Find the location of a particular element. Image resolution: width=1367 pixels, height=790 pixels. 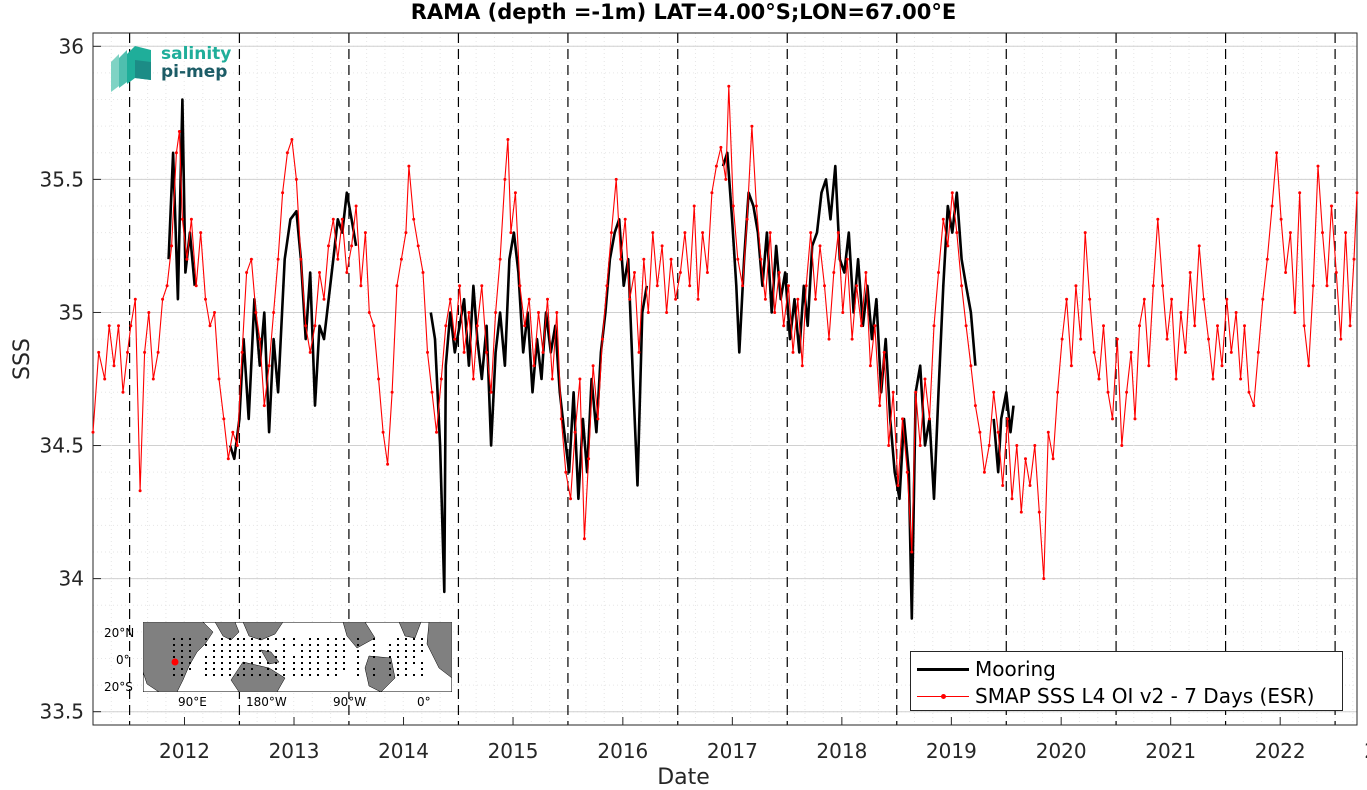

legend-entry-smap: SMAP SSS L4 OI v2 - 7 Days (ESR) is located at coordinates (1115, 696).